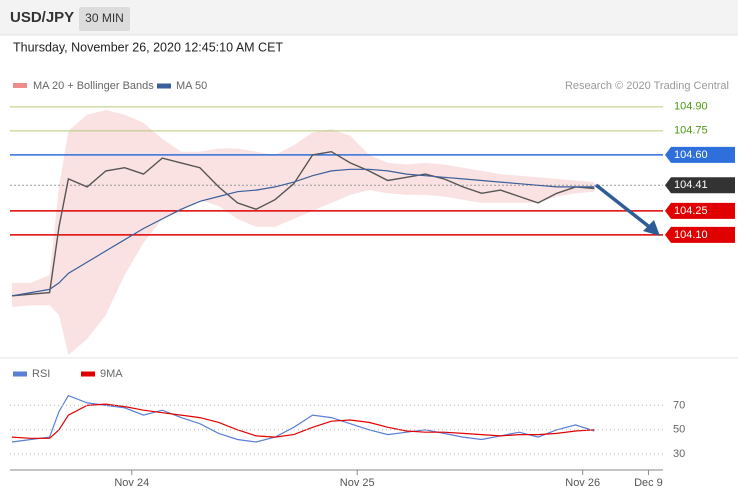 The image size is (738, 500). What do you see at coordinates (624, 207) in the screenshot?
I see `arrow-shaft` at bounding box center [624, 207].